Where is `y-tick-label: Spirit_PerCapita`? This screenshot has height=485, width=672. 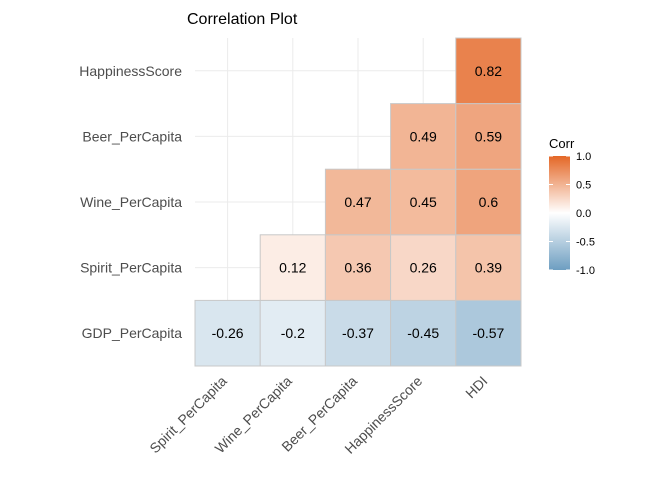 y-tick-label: Spirit_PerCapita is located at coordinates (131, 268).